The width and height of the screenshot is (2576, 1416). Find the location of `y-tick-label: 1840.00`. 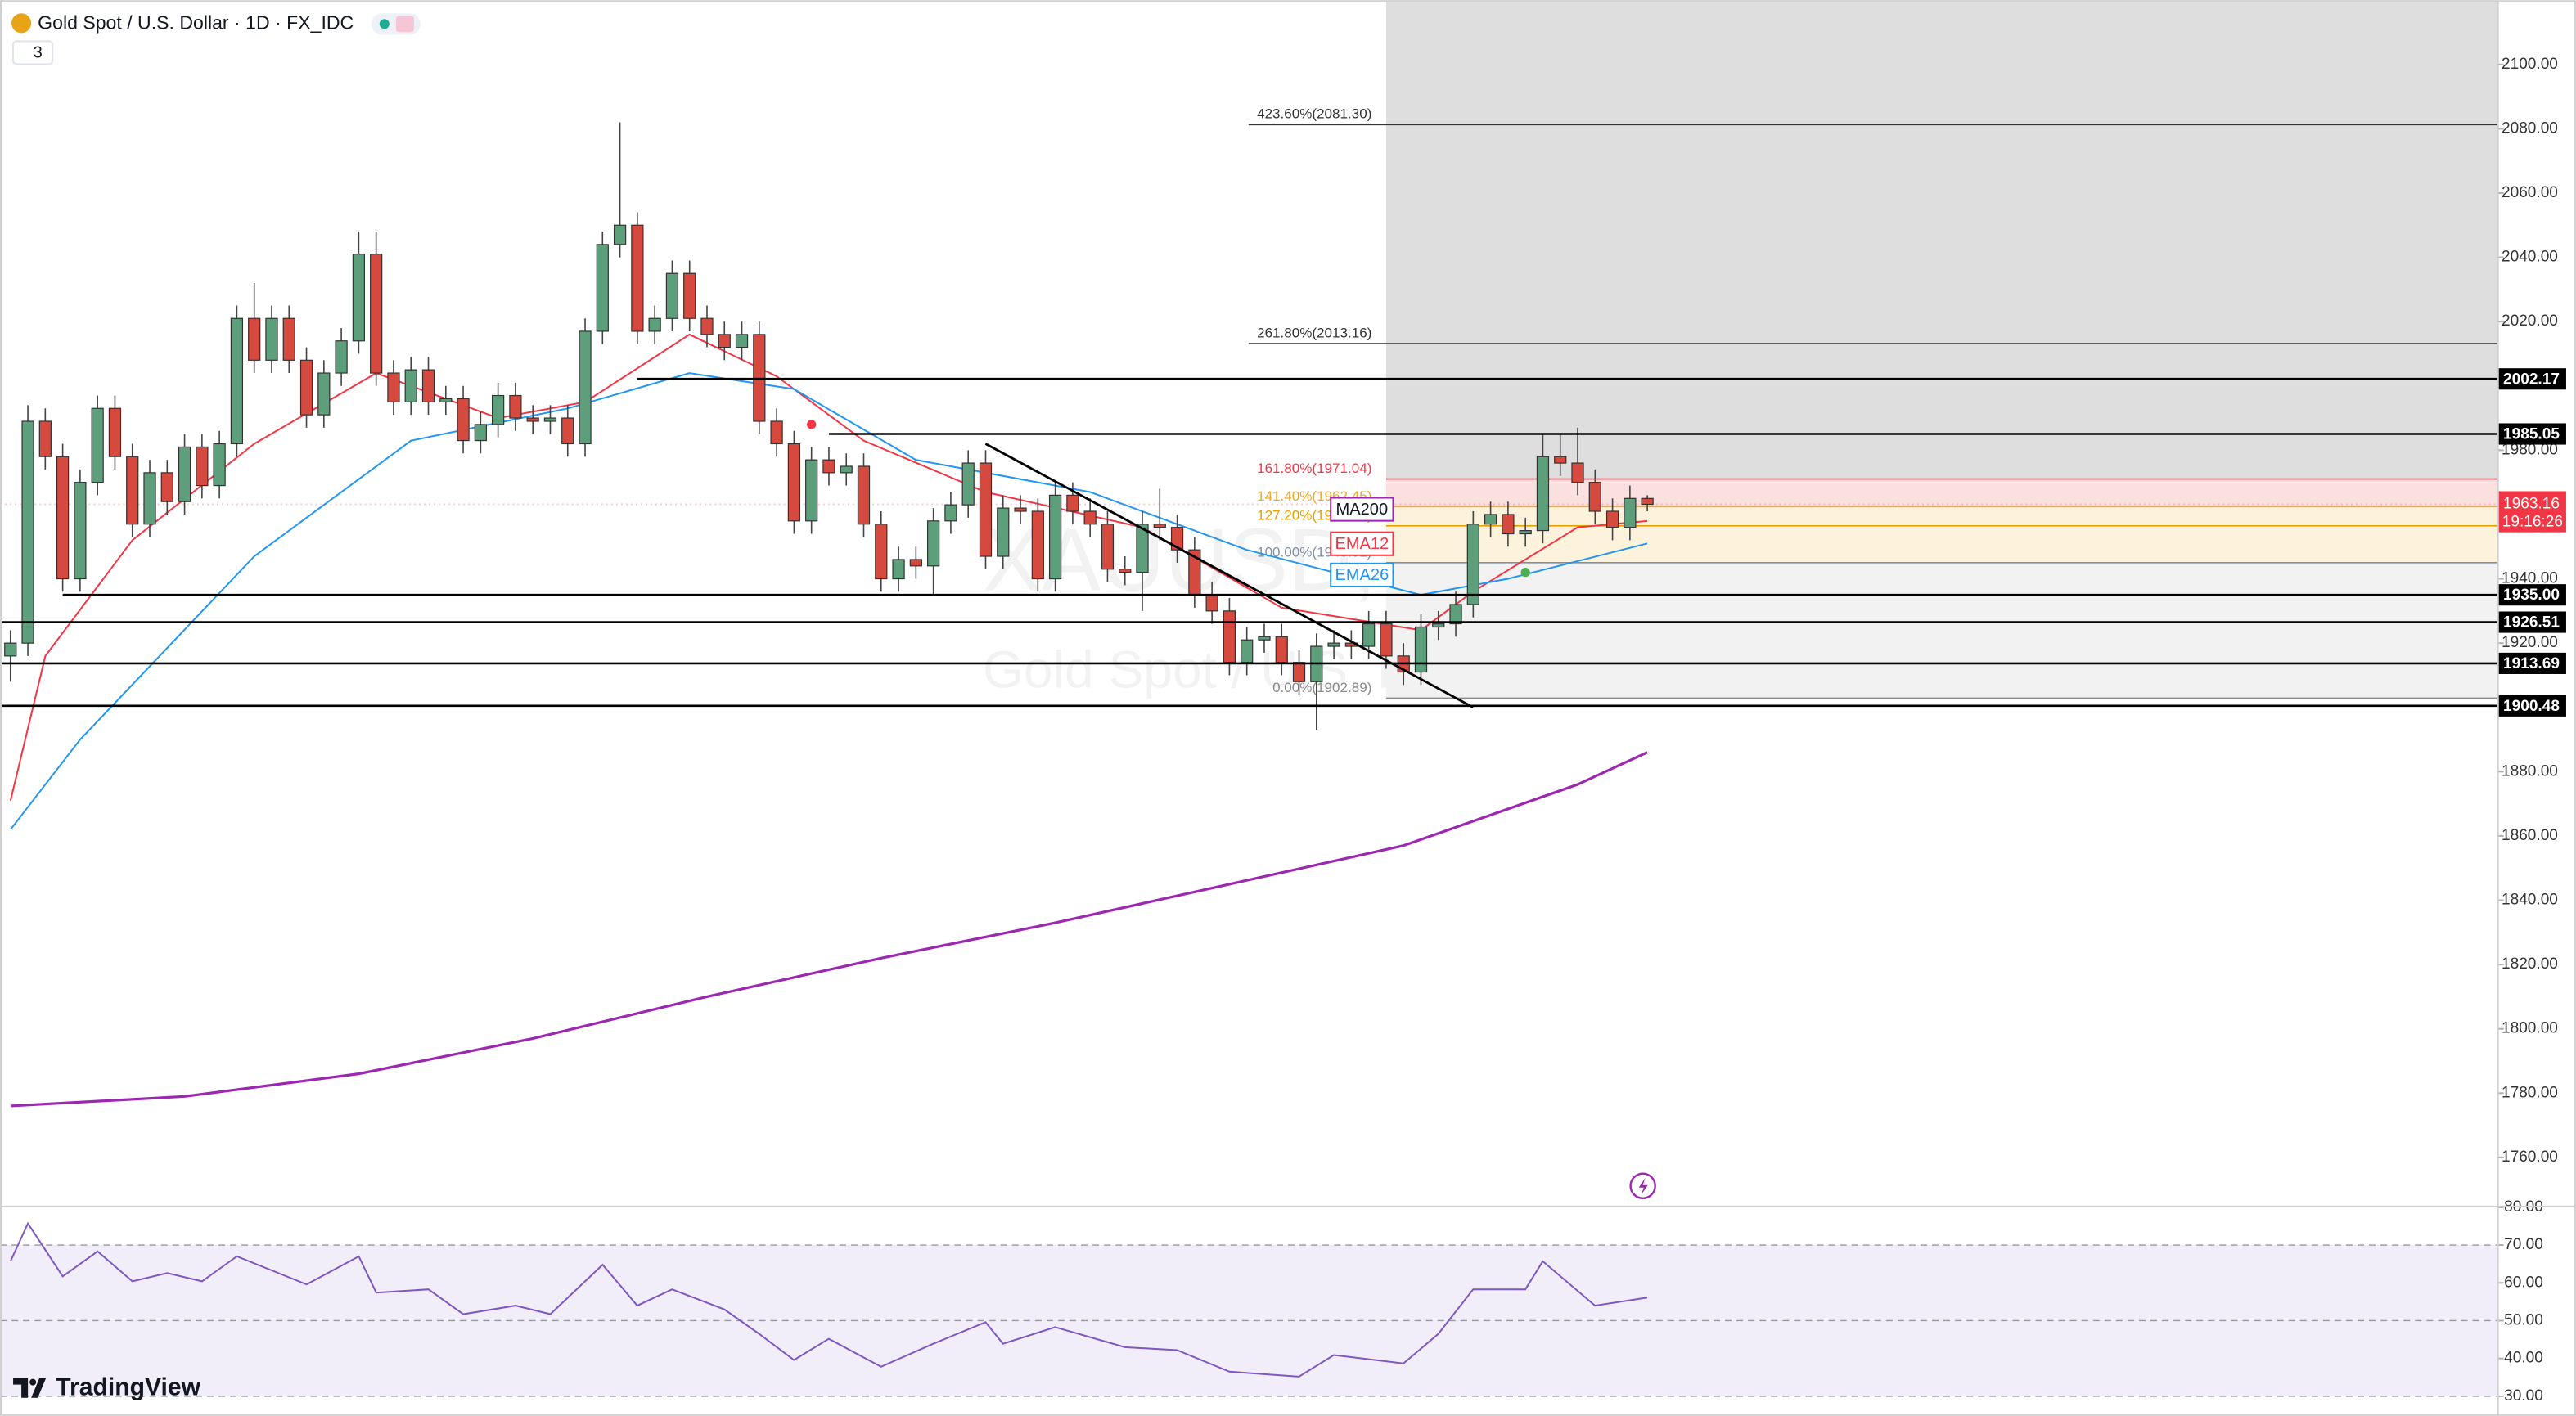

y-tick-label: 1840.00 is located at coordinates (2530, 900).